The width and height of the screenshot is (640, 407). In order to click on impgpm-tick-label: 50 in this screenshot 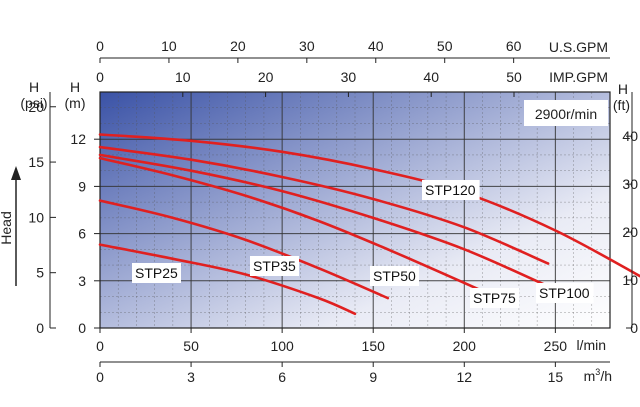, I will do `click(514, 77)`.